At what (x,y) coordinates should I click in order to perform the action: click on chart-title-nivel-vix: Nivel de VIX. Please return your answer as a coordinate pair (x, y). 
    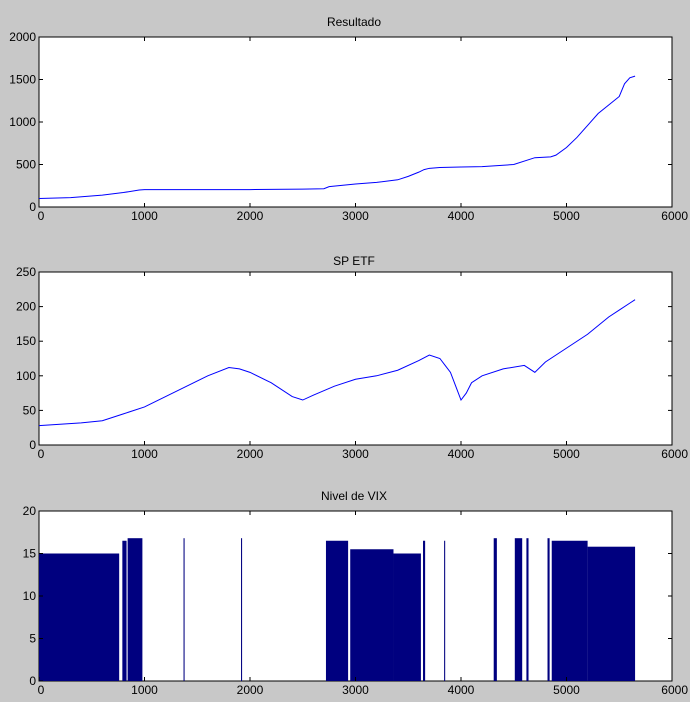
    Looking at the image, I should click on (354, 496).